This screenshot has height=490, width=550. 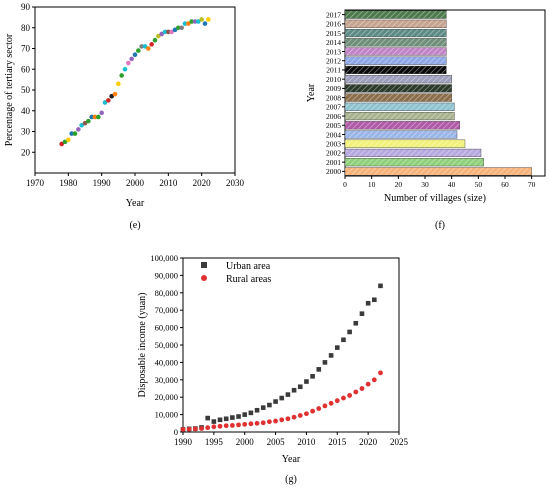 What do you see at coordinates (204, 265) in the screenshot?
I see `legend-urban-marker` at bounding box center [204, 265].